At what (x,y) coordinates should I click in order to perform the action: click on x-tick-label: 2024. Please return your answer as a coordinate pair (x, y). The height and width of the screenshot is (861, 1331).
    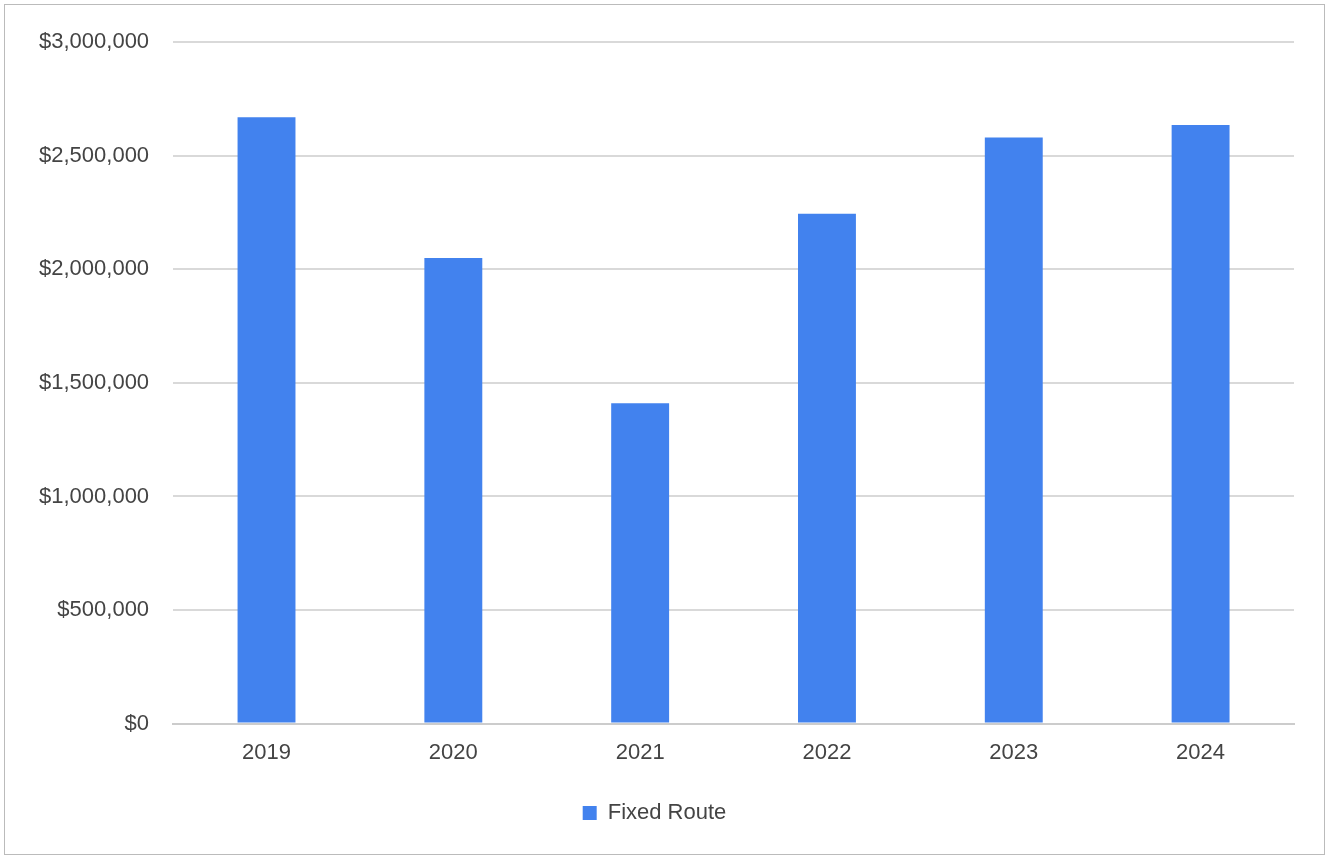
    Looking at the image, I should click on (1201, 751).